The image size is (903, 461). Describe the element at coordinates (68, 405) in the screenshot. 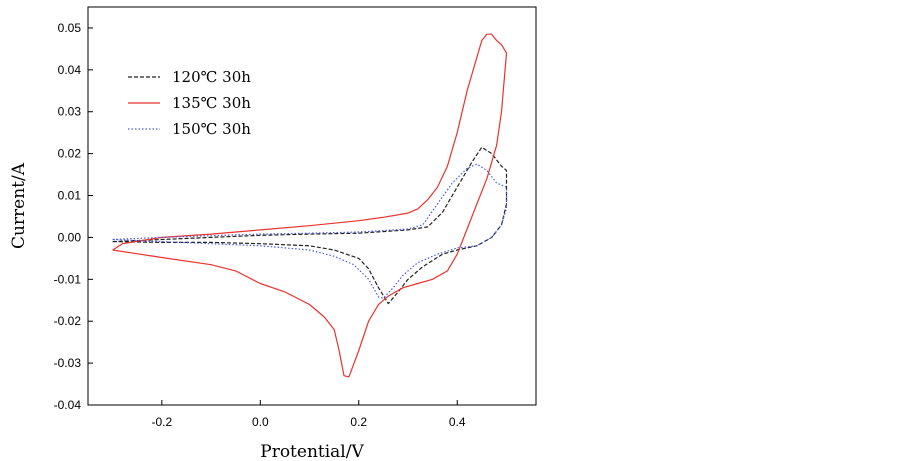

I see `y-tick-label: -0.04` at that location.